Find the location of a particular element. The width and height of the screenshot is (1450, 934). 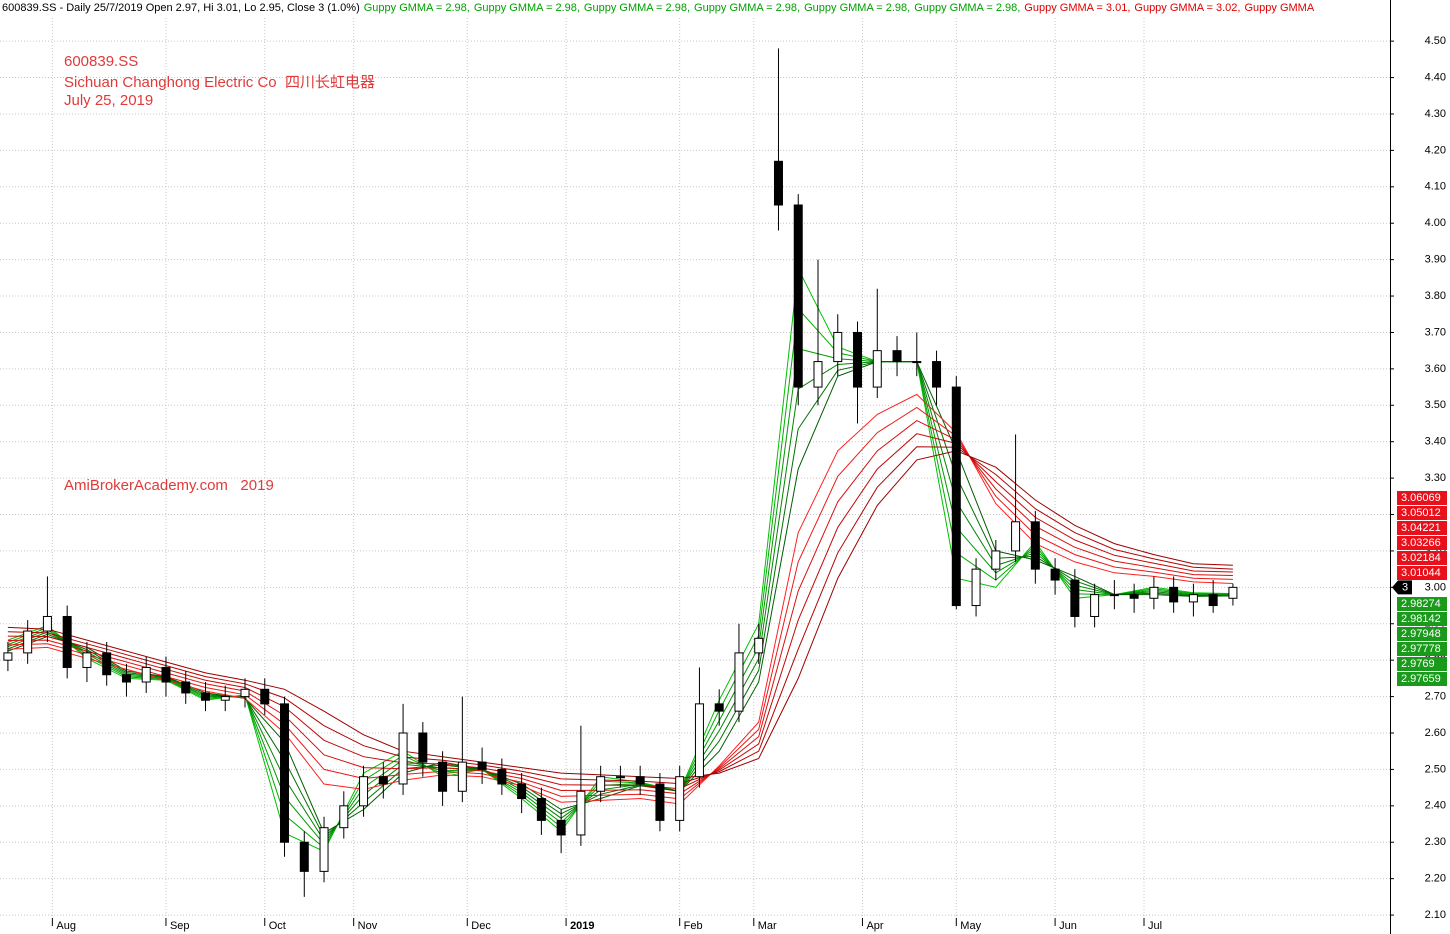

value-box-label: 2.97659 is located at coordinates (1421, 679).